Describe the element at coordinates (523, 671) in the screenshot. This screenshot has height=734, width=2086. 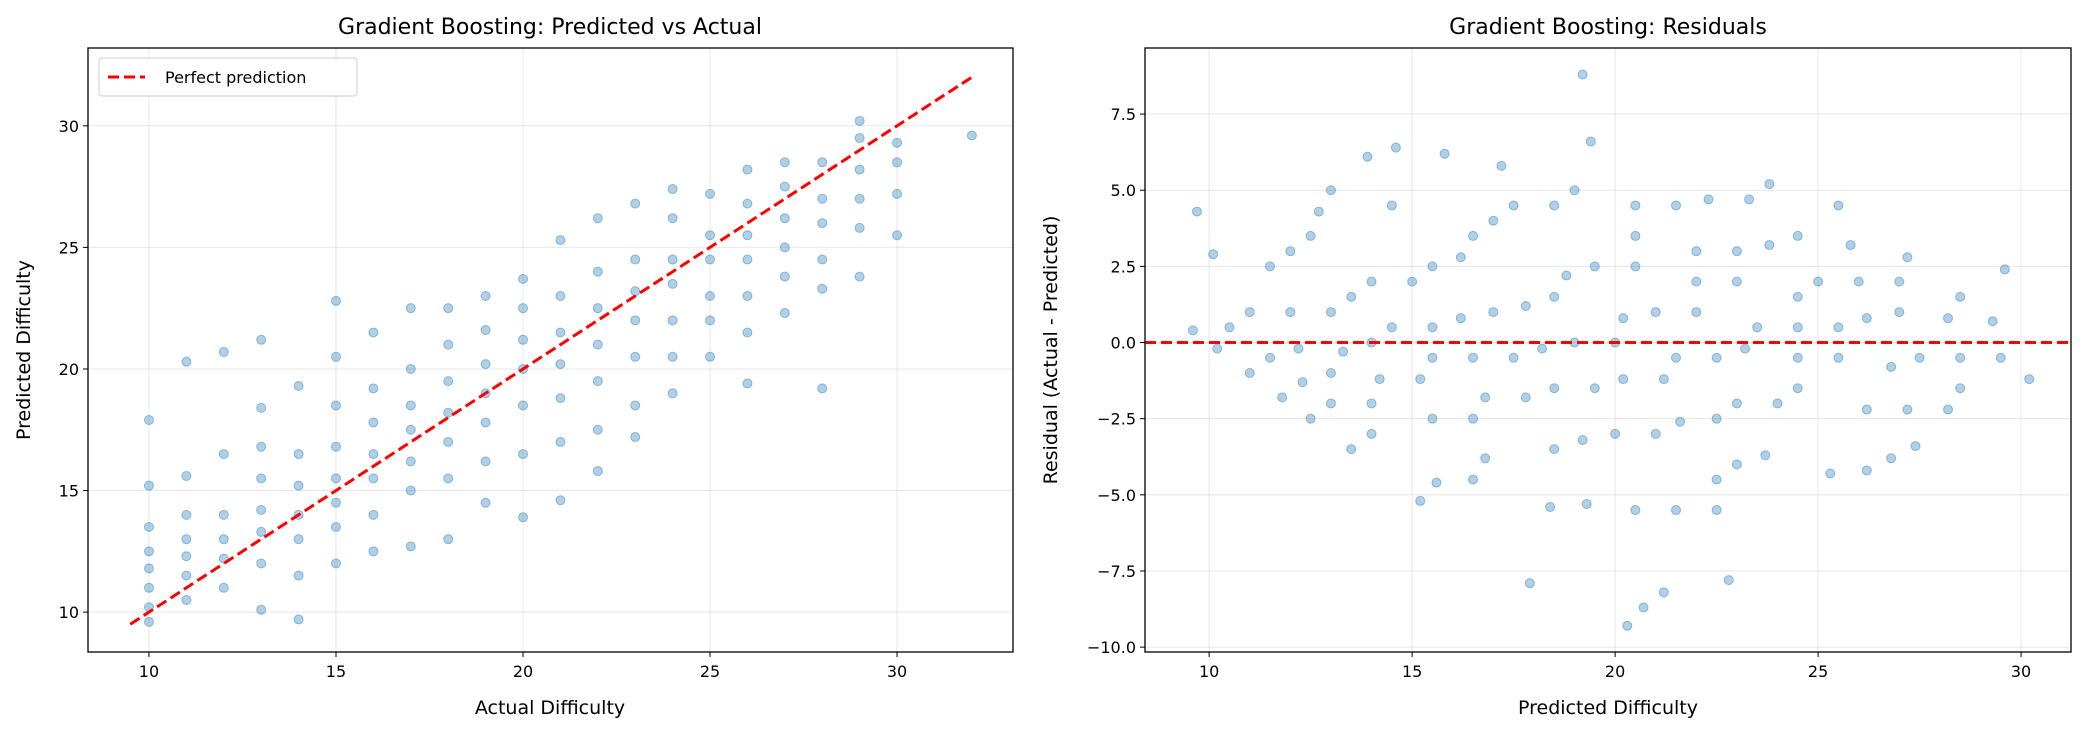
I see `x-tick-label: 20` at that location.